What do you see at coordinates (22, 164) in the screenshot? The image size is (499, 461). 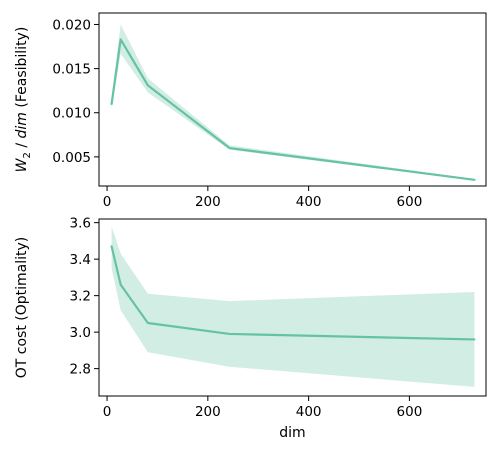 I see `ylabel-variable: W` at bounding box center [22, 164].